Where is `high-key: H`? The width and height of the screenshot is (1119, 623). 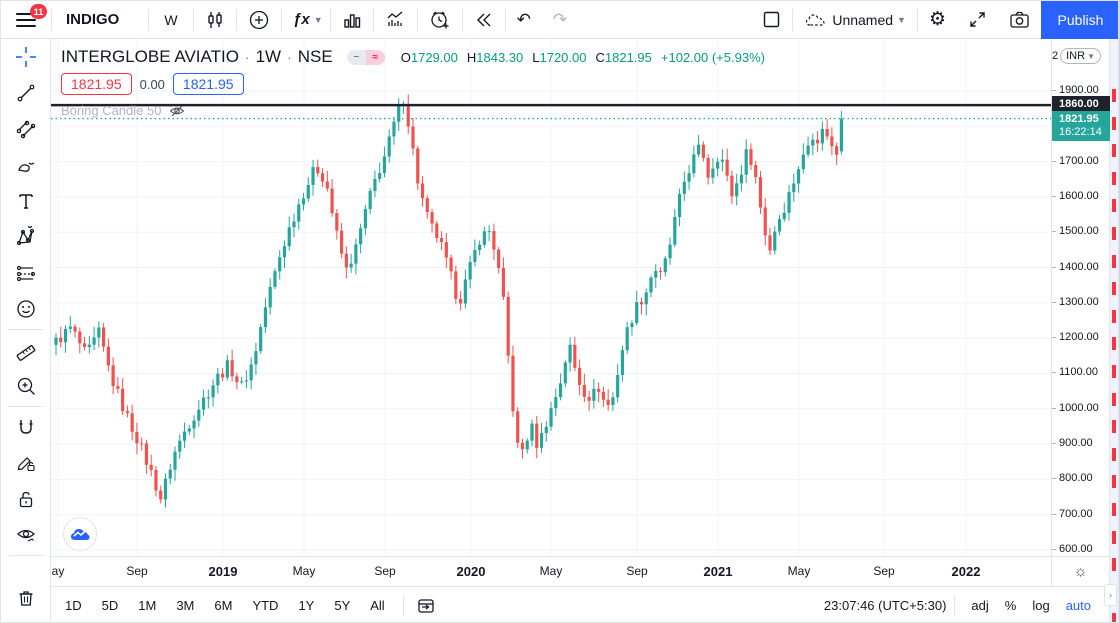 high-key: H is located at coordinates (471, 57).